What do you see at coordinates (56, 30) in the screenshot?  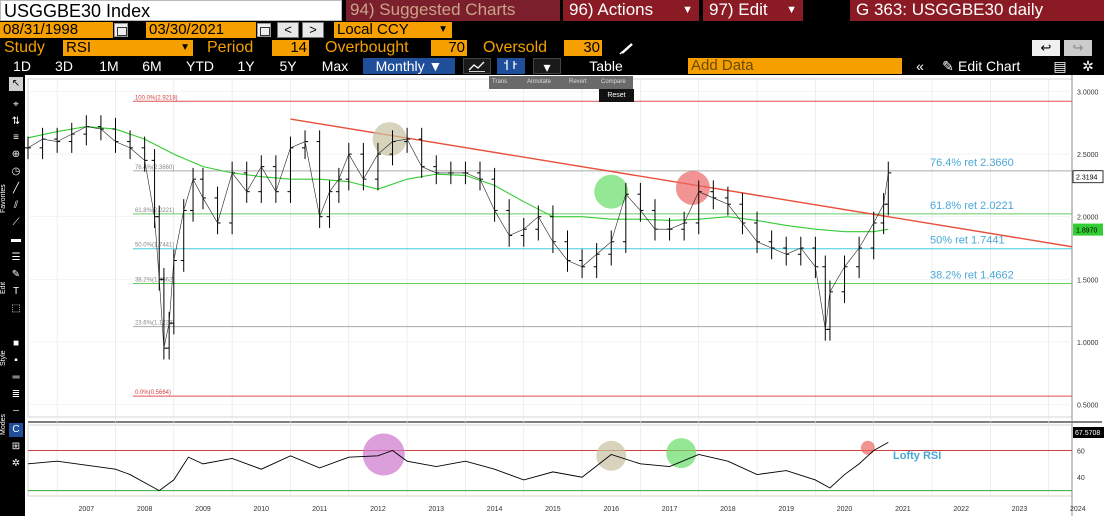 I see `start-date-field: 08/31/1998` at bounding box center [56, 30].